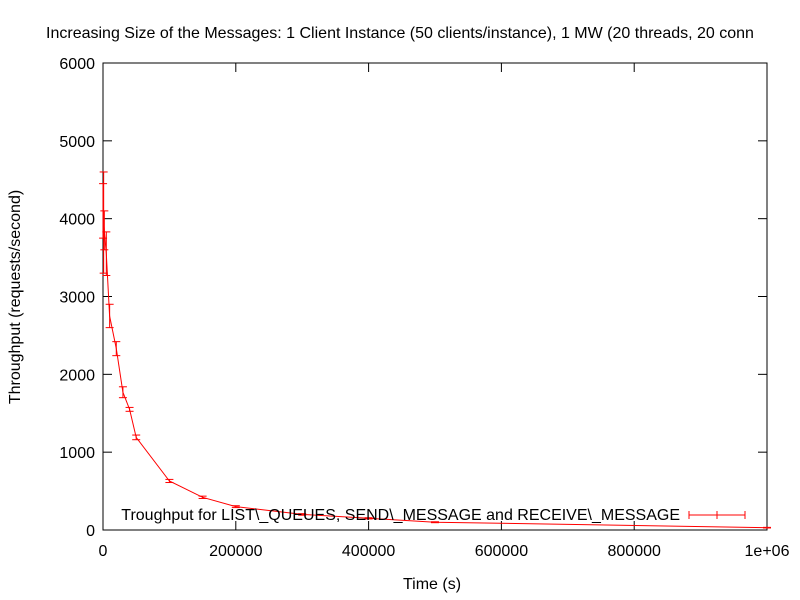 This screenshot has width=800, height=600. Describe the element at coordinates (501, 551) in the screenshot. I see `x-tick-label: 600000` at that location.